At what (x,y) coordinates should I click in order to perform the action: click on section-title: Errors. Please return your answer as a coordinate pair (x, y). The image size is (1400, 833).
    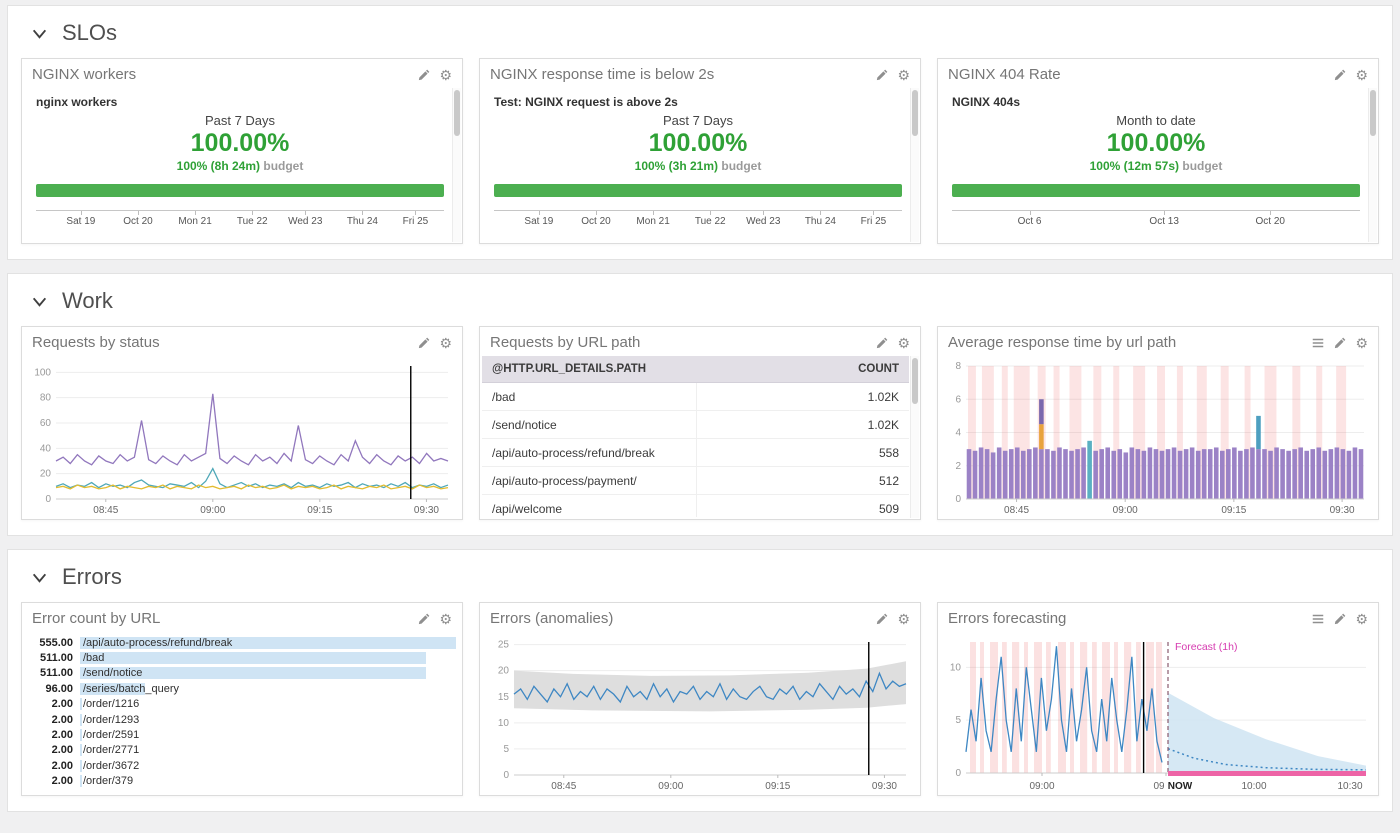
    Looking at the image, I should click on (92, 576).